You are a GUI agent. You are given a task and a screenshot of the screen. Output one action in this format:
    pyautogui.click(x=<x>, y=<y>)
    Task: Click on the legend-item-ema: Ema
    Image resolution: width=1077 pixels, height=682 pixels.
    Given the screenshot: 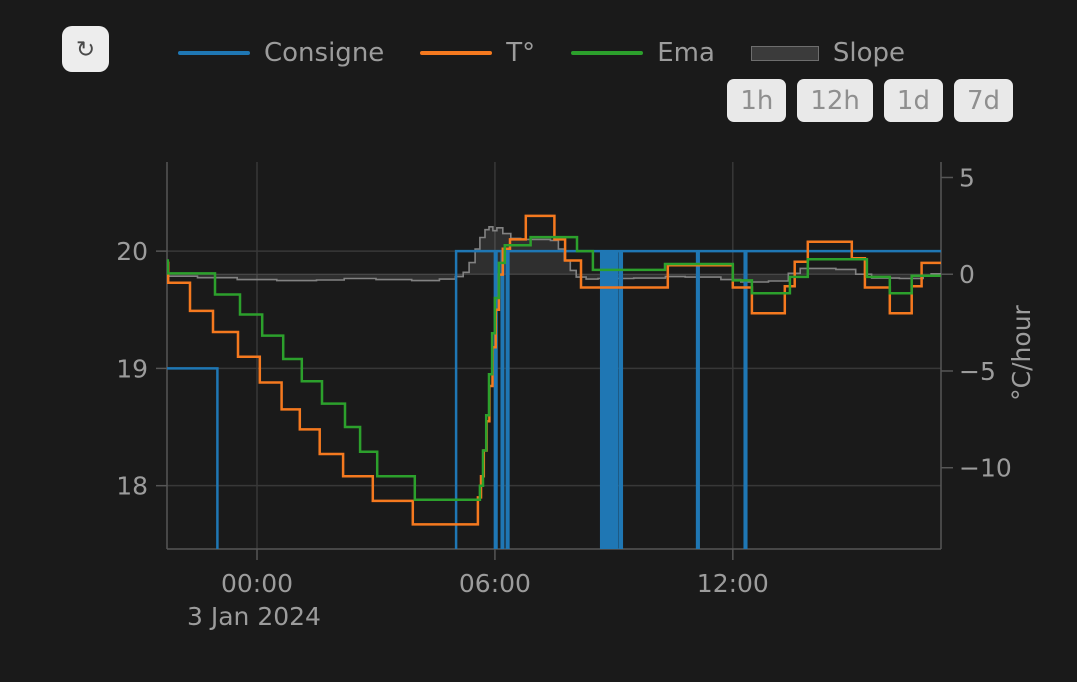 What is the action you would take?
    pyautogui.click(x=643, y=53)
    